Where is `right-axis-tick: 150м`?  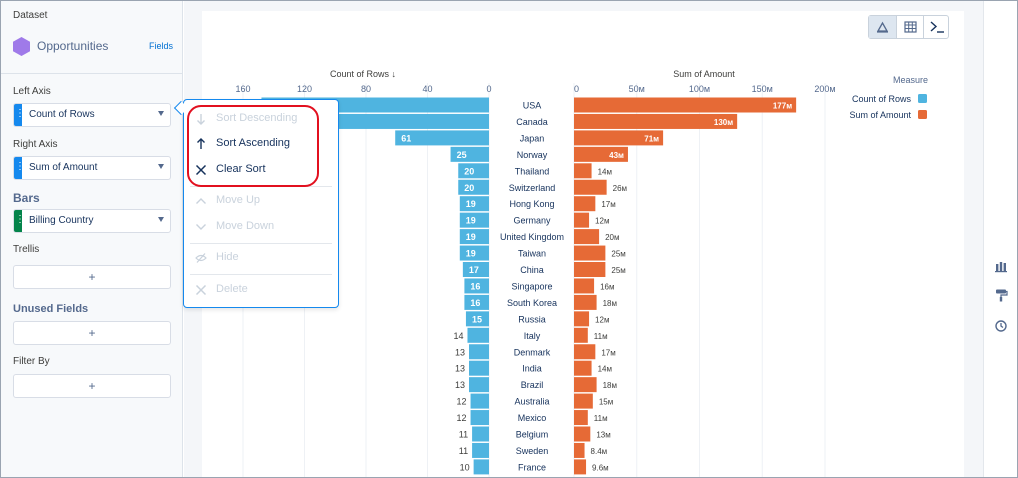 right-axis-tick: 150м is located at coordinates (762, 89).